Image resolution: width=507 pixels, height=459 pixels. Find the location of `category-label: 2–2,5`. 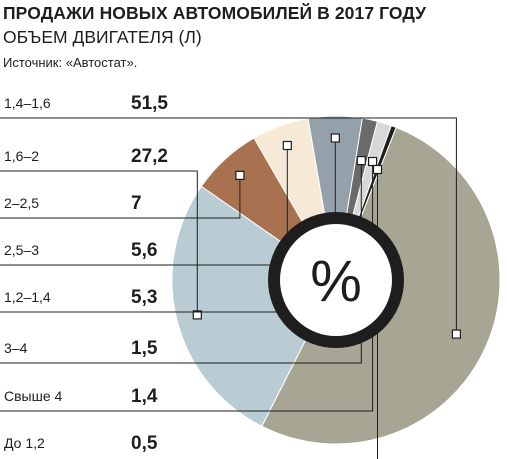

category-label: 2–2,5 is located at coordinates (21, 203).